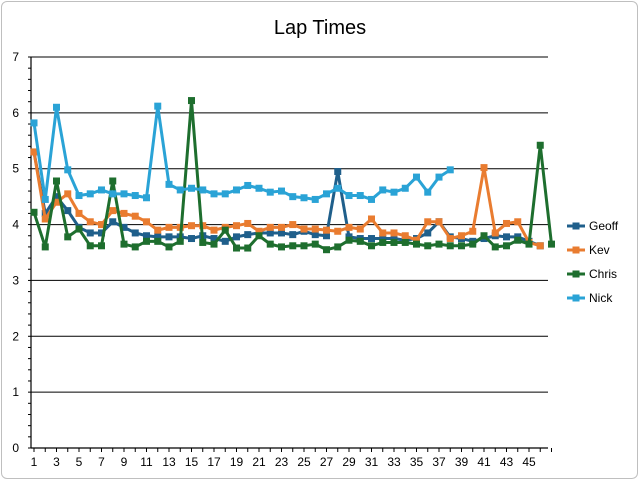 Image resolution: width=641 pixels, height=482 pixels. Describe the element at coordinates (15, 225) in the screenshot. I see `y-tick-label: 4` at that location.